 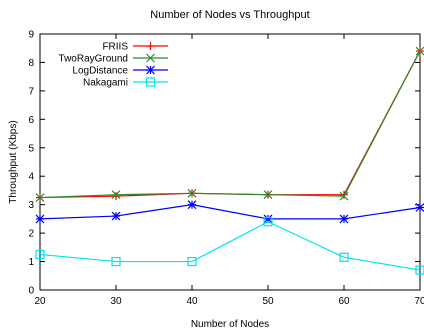 What do you see at coordinates (31, 234) in the screenshot?
I see `y-tick-label: 2` at bounding box center [31, 234].